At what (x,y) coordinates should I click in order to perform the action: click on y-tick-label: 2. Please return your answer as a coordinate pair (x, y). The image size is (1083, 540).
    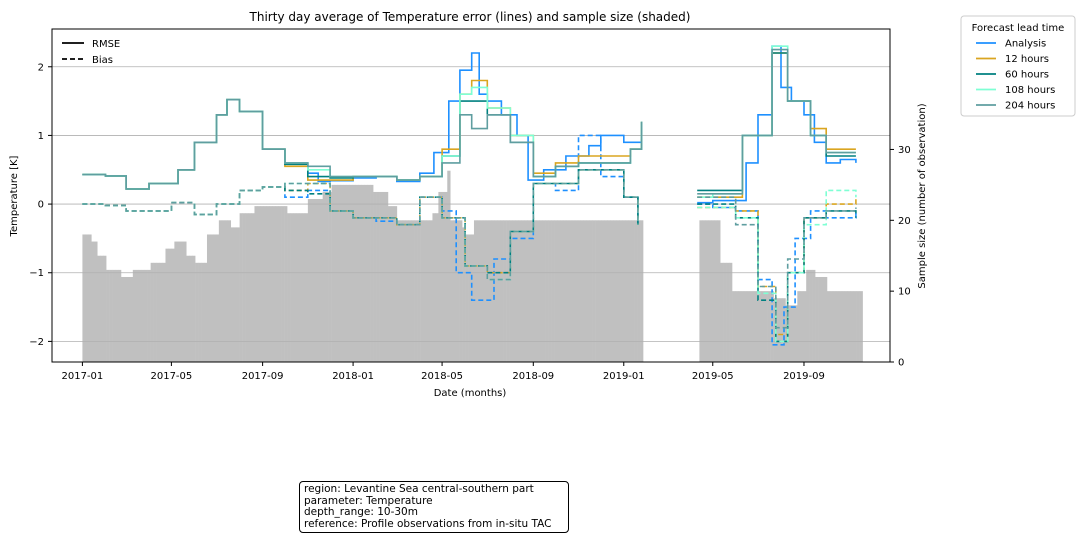
    Looking at the image, I should click on (41, 67).